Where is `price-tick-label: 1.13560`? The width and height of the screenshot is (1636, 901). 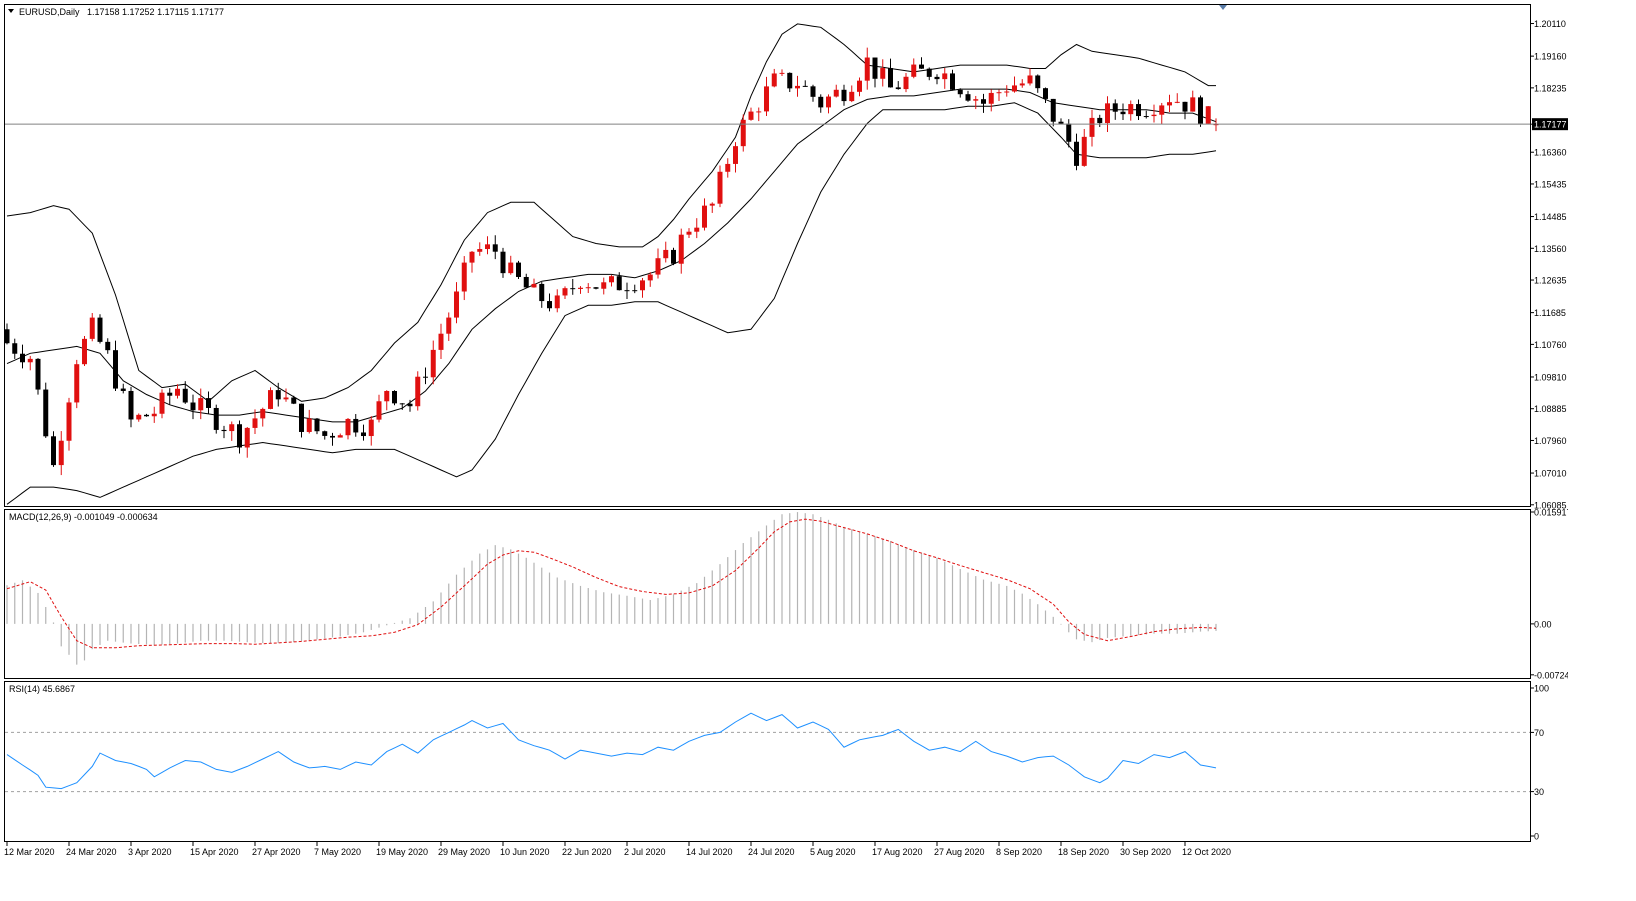
price-tick-label: 1.13560 is located at coordinates (1550, 249).